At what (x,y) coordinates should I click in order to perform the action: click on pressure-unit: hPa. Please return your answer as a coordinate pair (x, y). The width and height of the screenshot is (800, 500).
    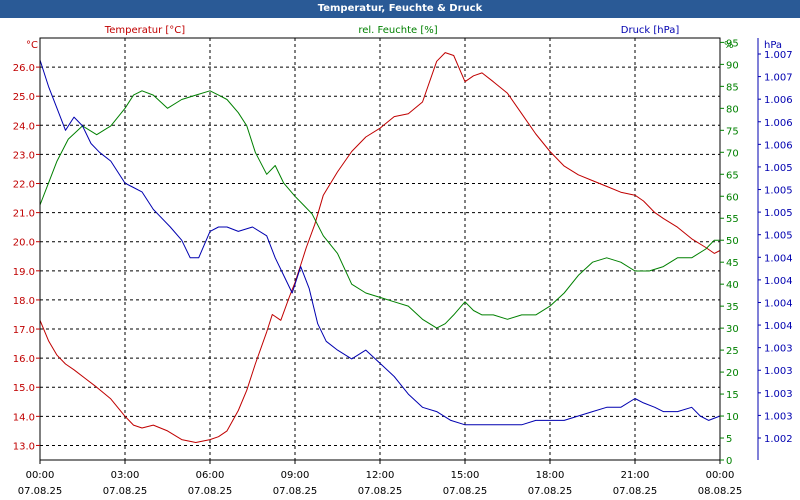
    Looking at the image, I should click on (773, 45).